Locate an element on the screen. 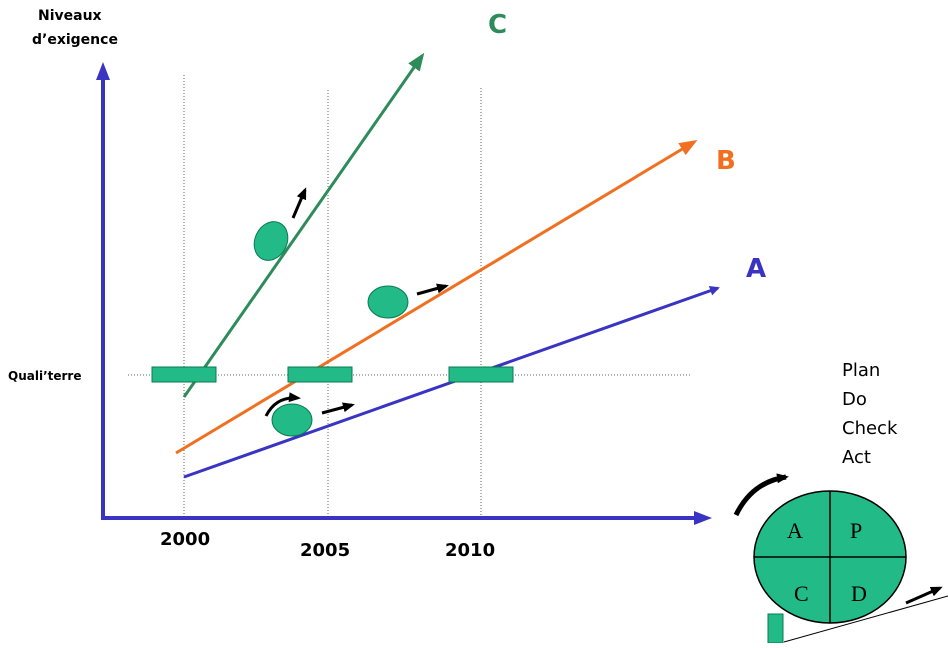 The width and height of the screenshot is (948, 648). cycle-arrow-c is located at coordinates (299, 203).